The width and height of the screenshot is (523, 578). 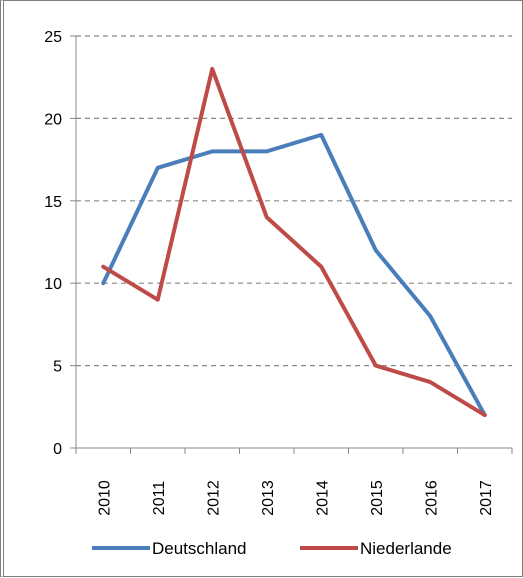 What do you see at coordinates (53, 119) in the screenshot?
I see `y-tick-label-20: 20` at bounding box center [53, 119].